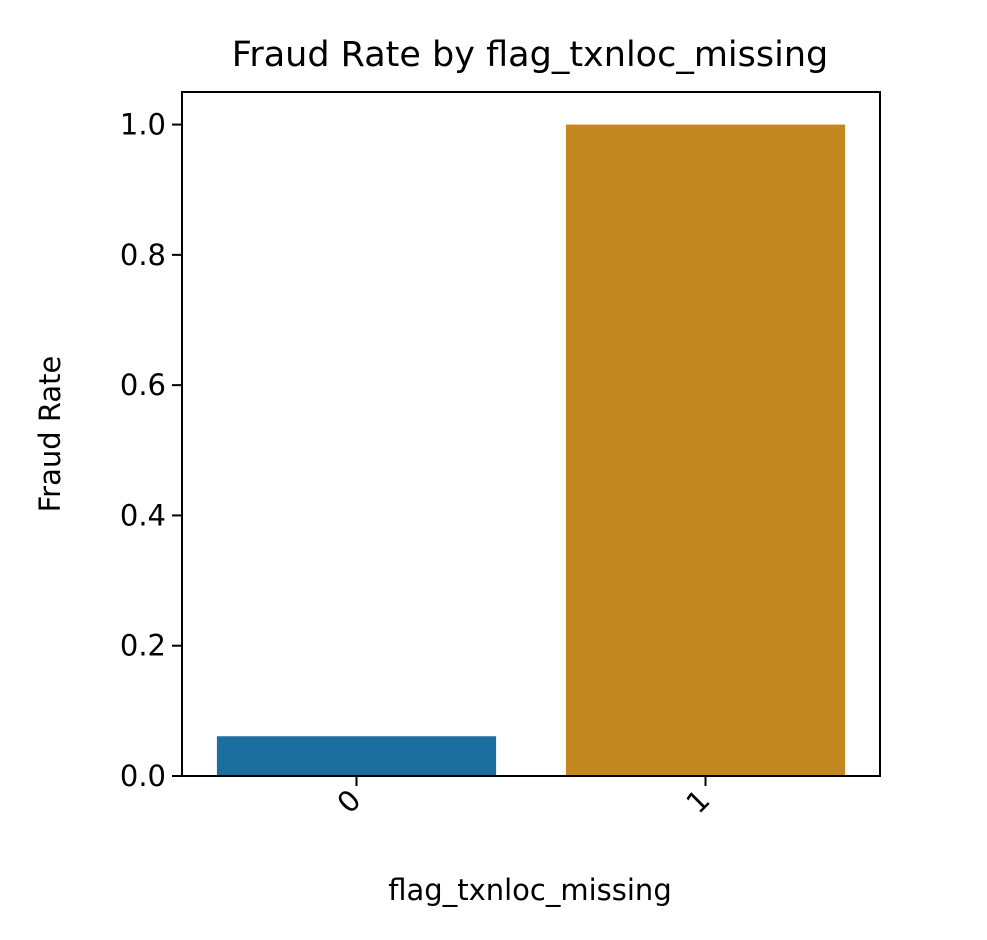 The height and width of the screenshot is (940, 987). I want to click on y-tick-label: 0.8, so click(143, 255).